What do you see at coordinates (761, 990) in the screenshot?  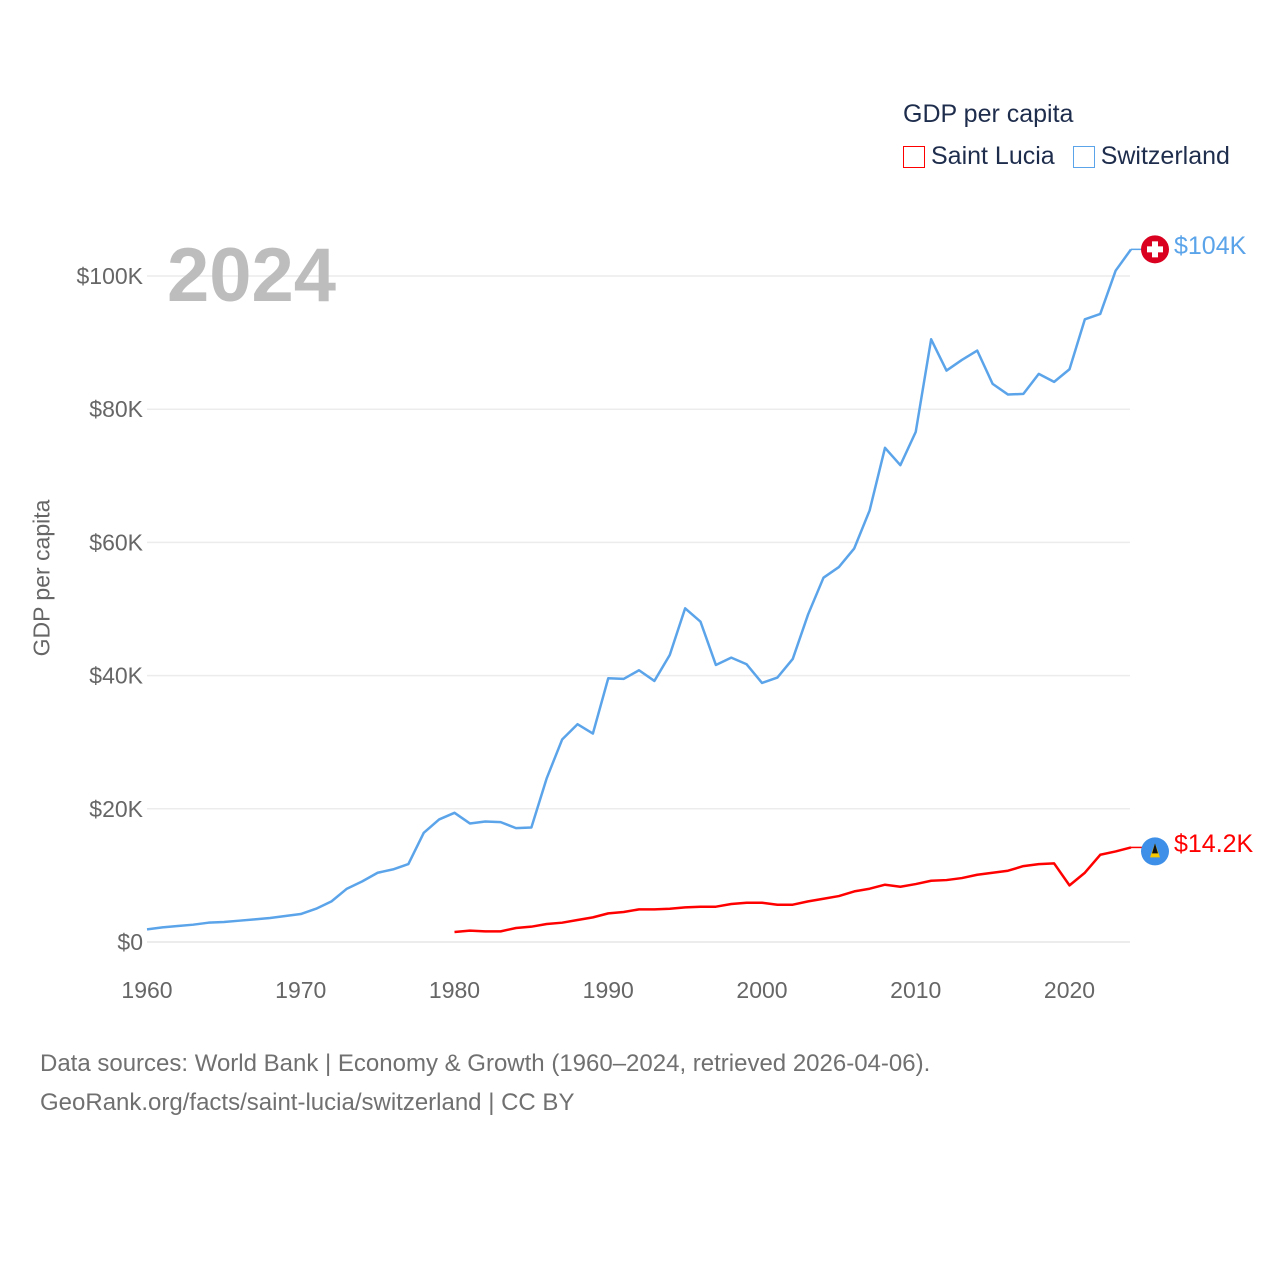 I see `x-tick-label: 2000` at bounding box center [761, 990].